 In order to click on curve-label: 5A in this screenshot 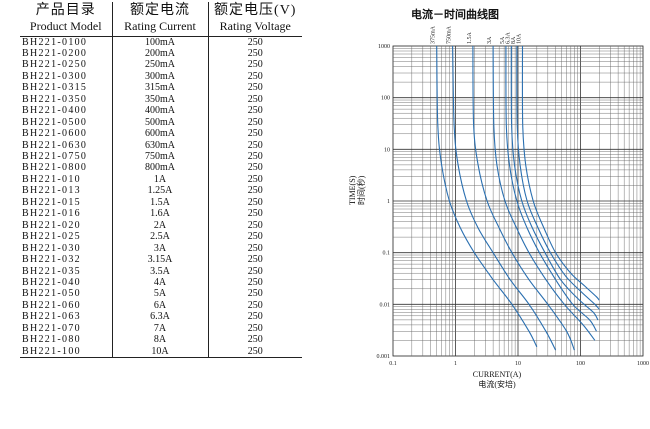, I will do `click(503, 40)`.